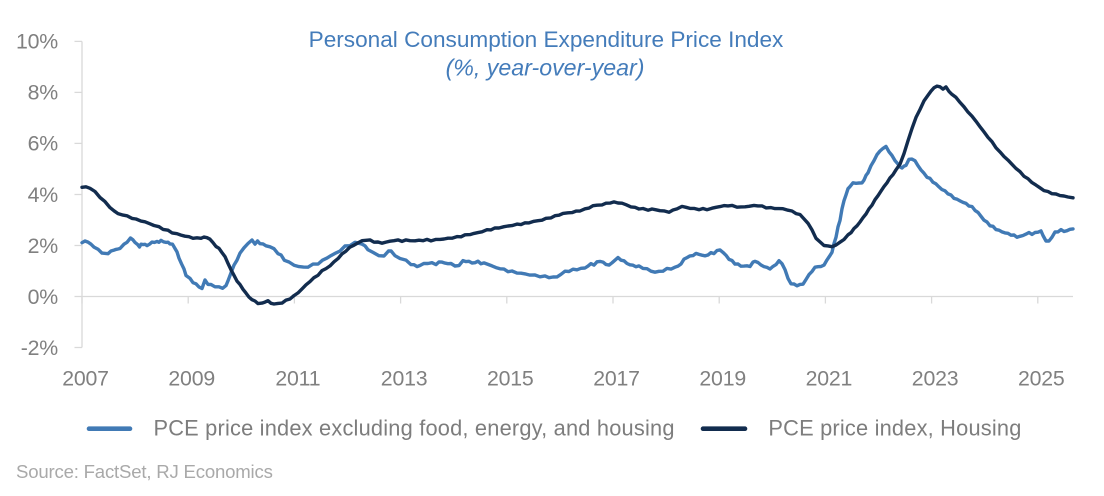 This screenshot has width=1104, height=496. What do you see at coordinates (297, 379) in the screenshot?
I see `svg-text: 2011` at bounding box center [297, 379].